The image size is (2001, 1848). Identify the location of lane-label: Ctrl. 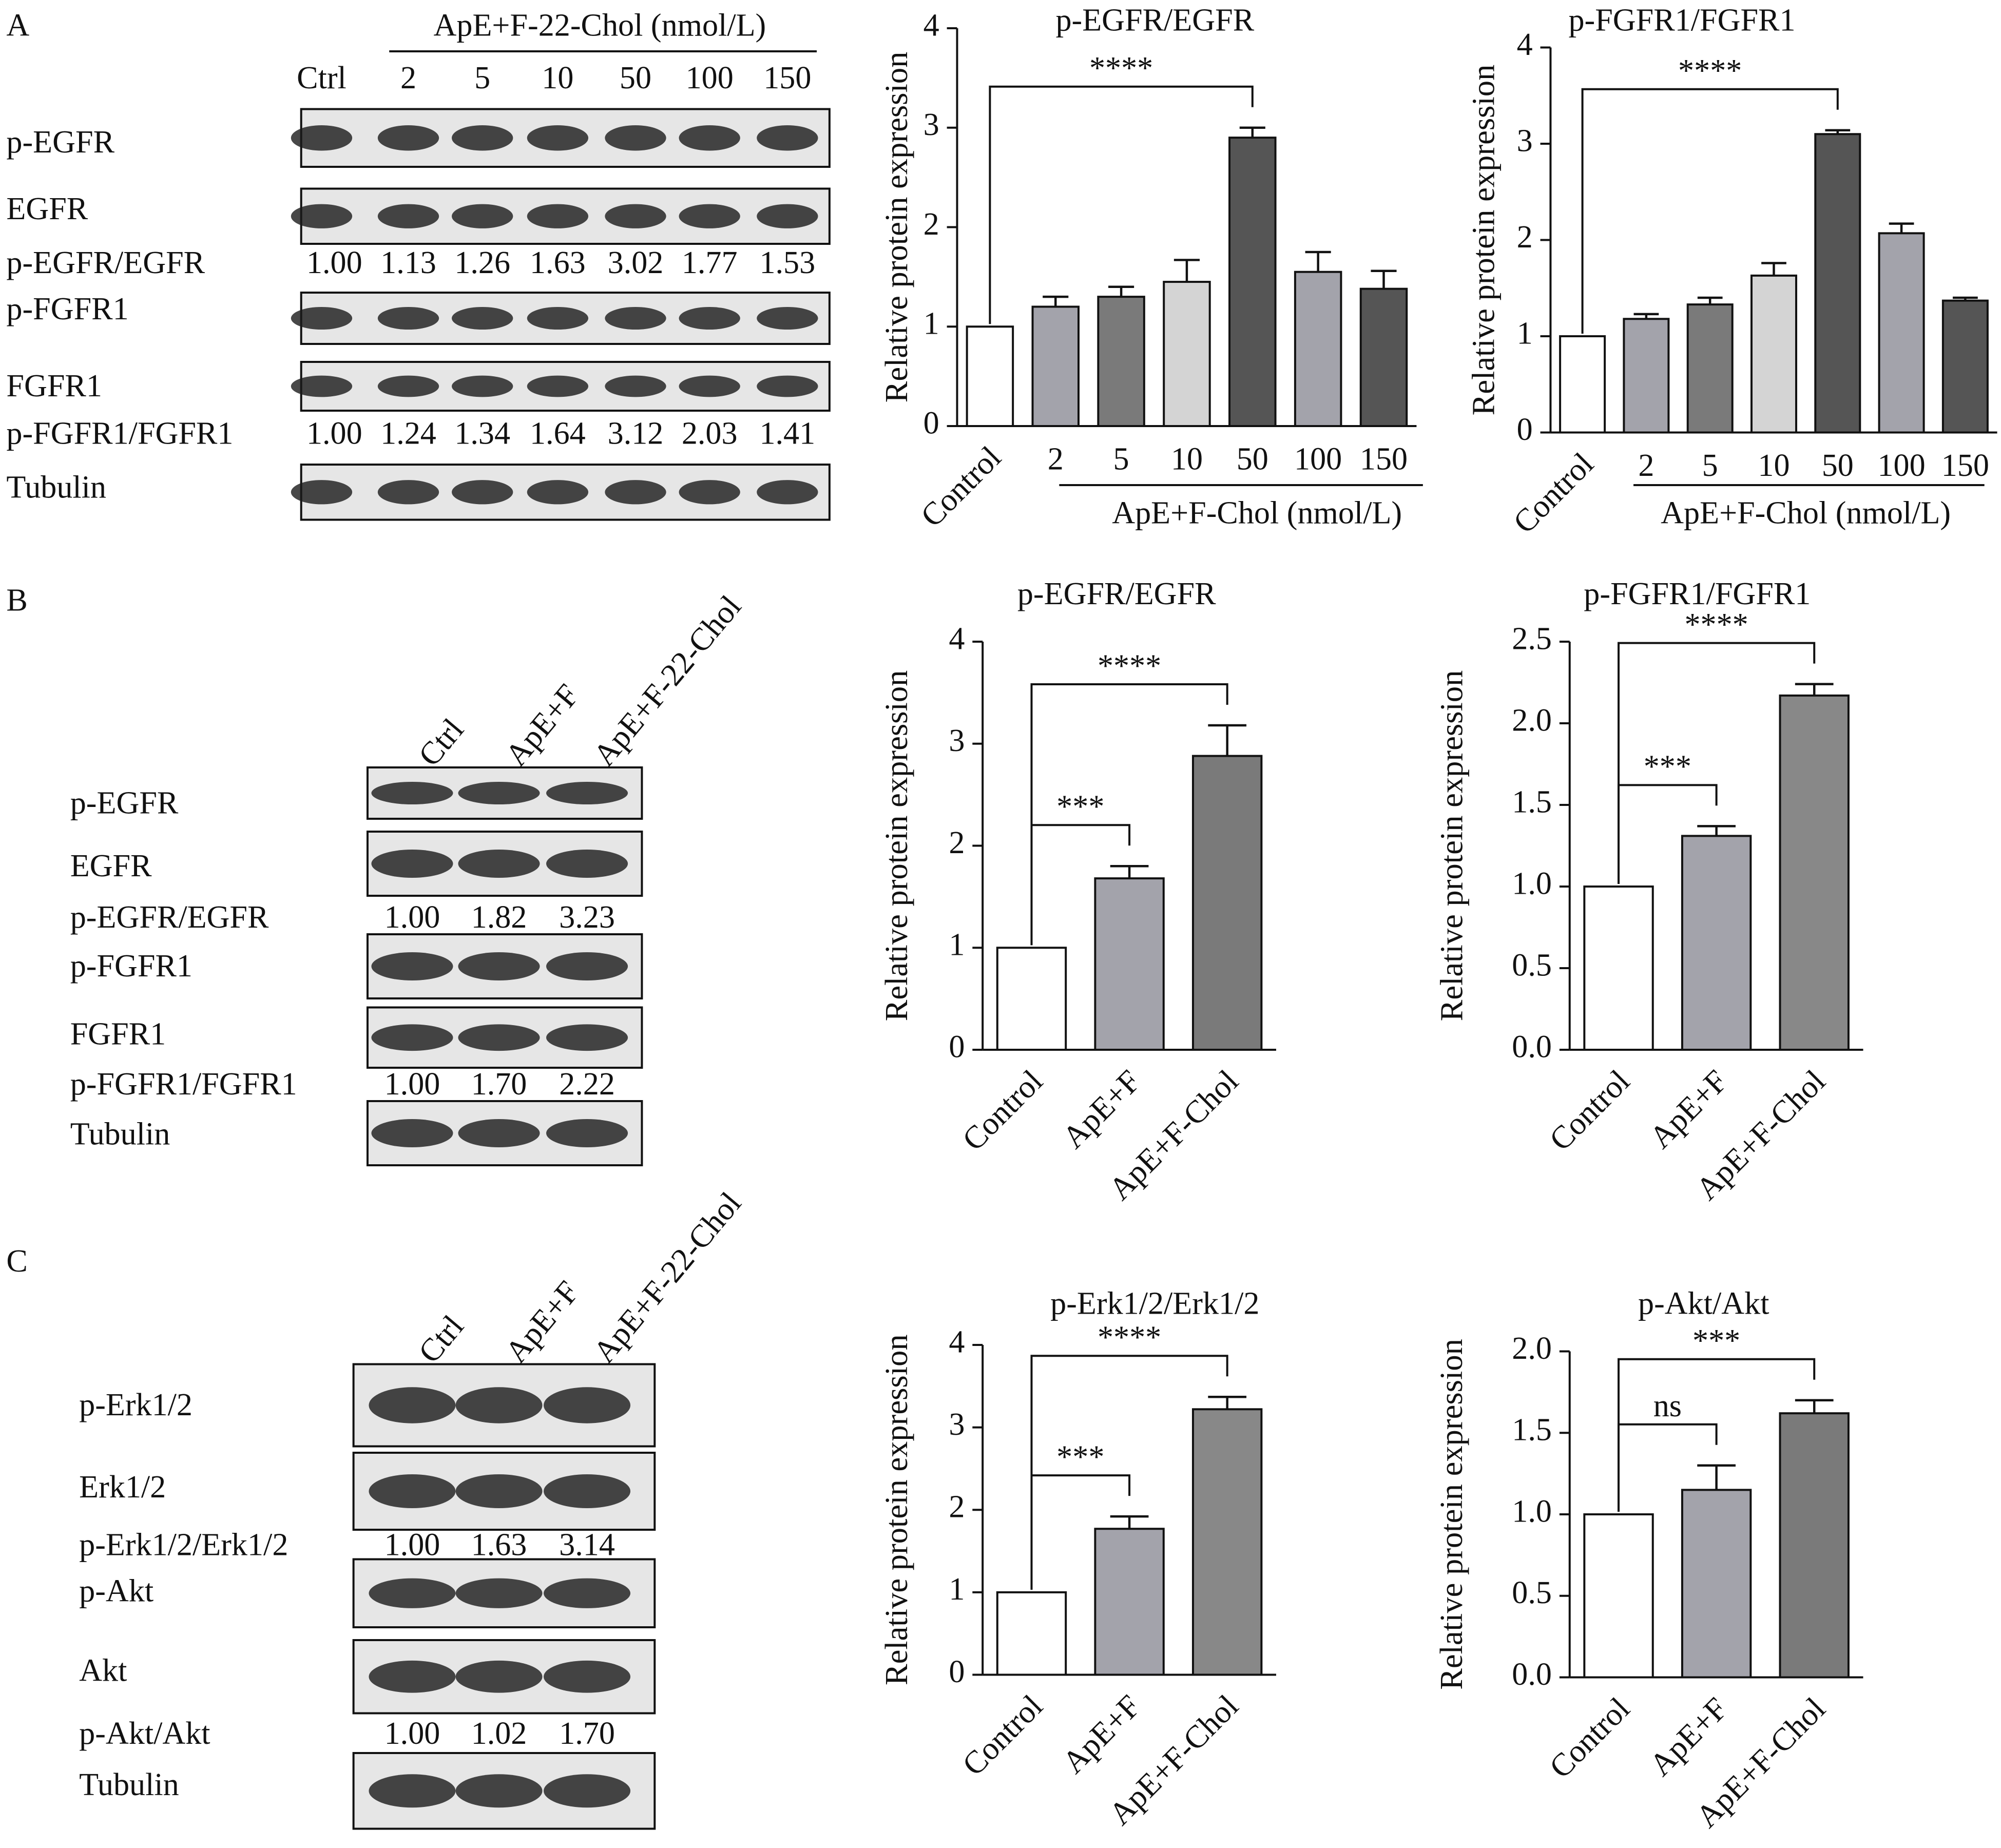
(322, 77).